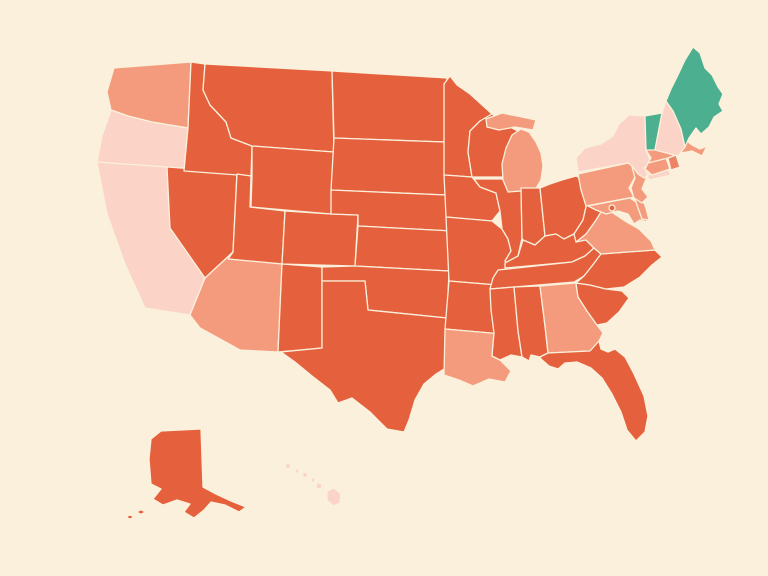 This screenshot has width=768, height=576. Describe the element at coordinates (197, 473) in the screenshot. I see `state-alaska` at that location.